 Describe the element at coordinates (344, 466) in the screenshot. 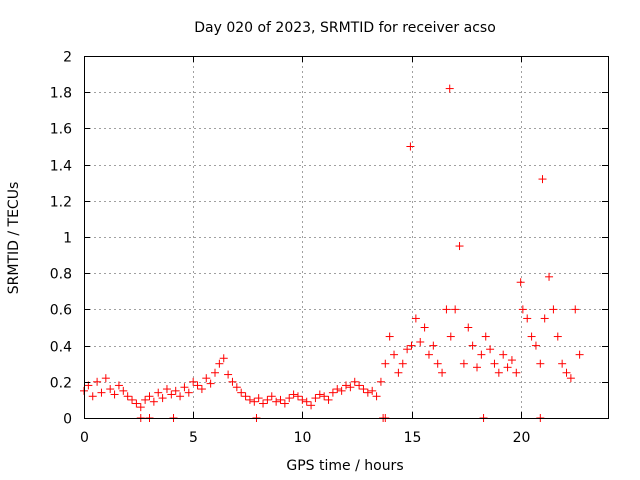

I see `x-axis-label: GPS time / hours` at that location.